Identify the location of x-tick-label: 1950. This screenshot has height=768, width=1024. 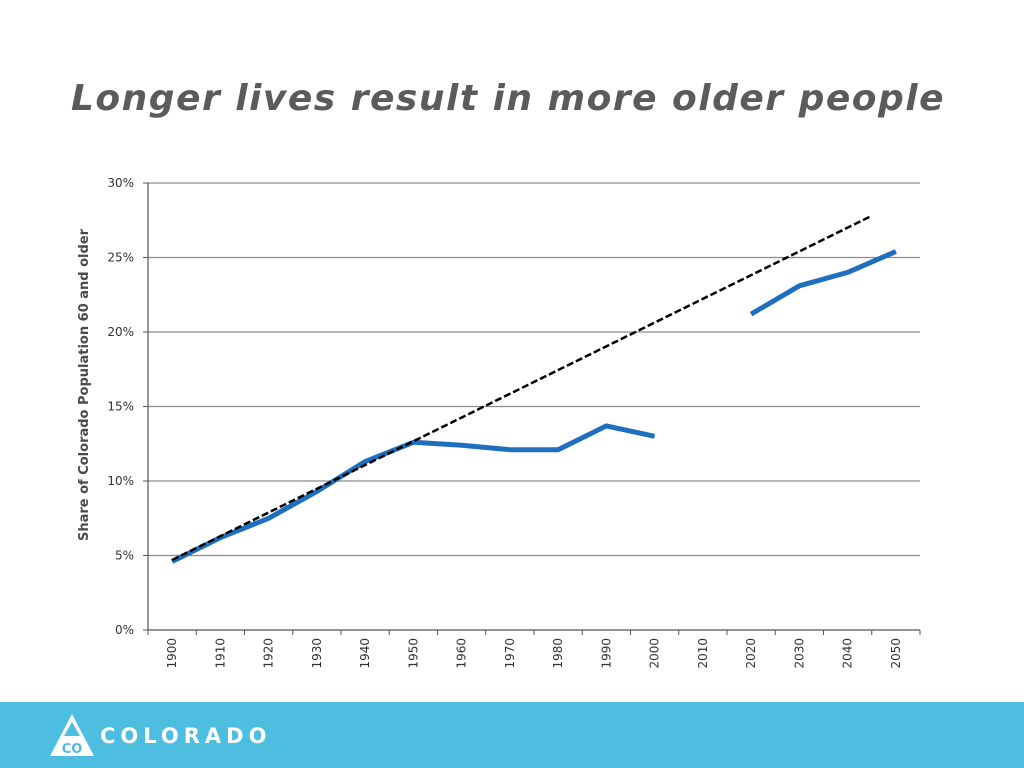
(413, 653).